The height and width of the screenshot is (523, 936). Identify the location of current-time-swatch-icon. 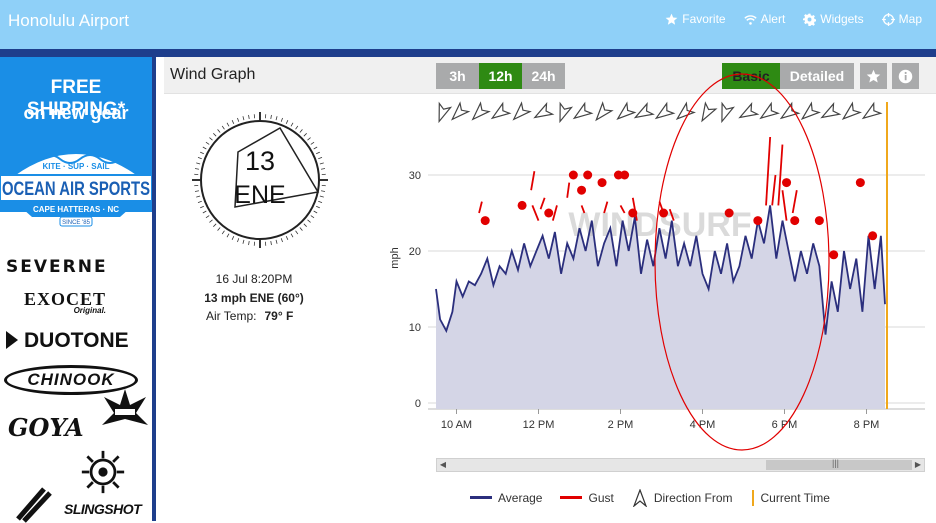
(753, 498).